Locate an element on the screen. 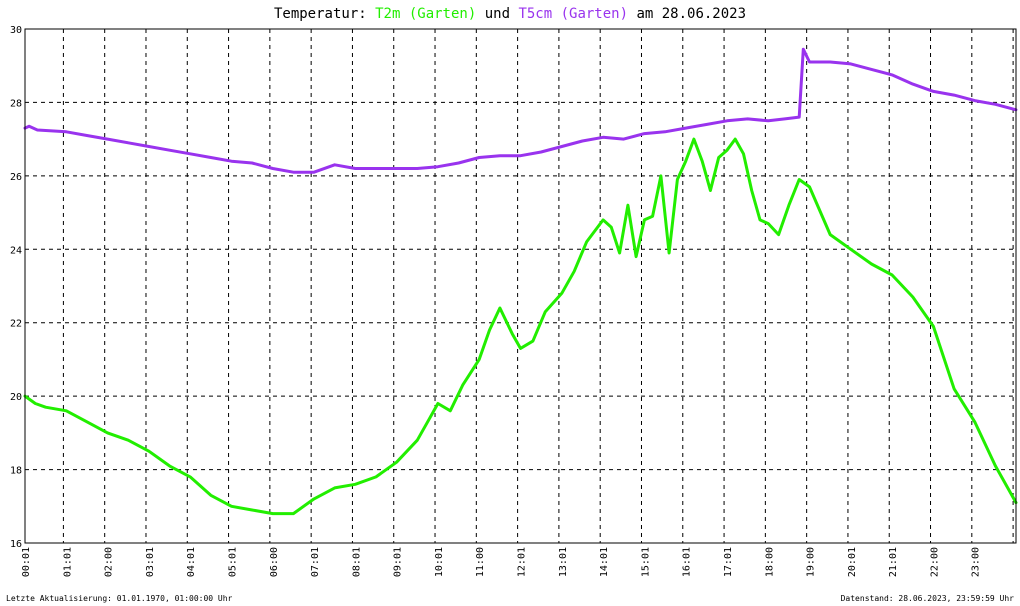 The height and width of the screenshot is (606, 1020). x-tick-label: 05:01 is located at coordinates (232, 562).